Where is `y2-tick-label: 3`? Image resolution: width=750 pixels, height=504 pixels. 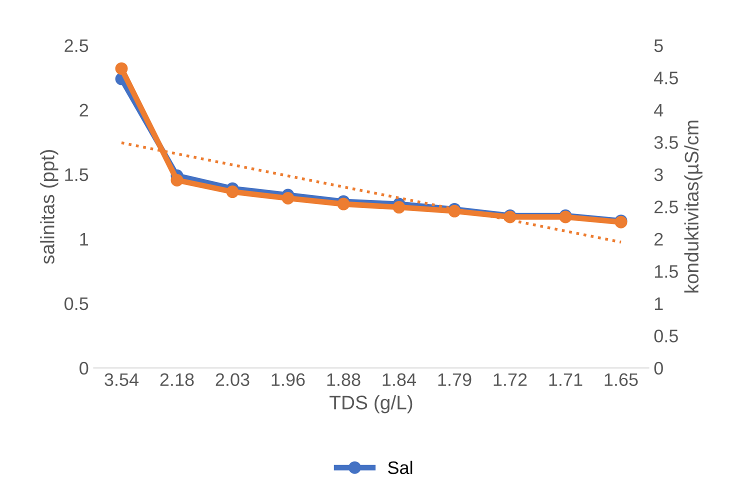
y2-tick-label: 3 is located at coordinates (658, 175).